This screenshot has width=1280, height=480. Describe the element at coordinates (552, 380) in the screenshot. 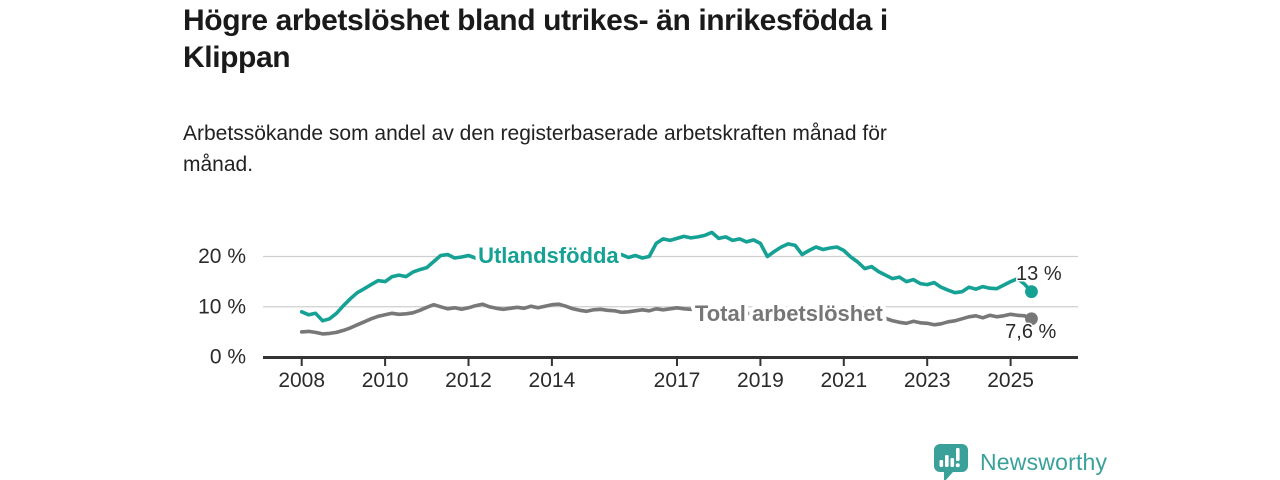

I see `x-tick-label: 2014` at that location.